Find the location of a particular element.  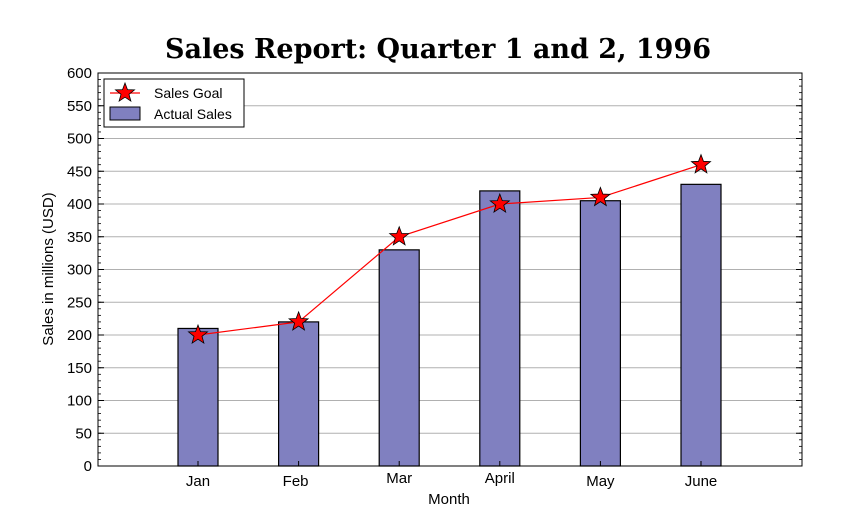

x-axis-label: Month is located at coordinates (449, 499).